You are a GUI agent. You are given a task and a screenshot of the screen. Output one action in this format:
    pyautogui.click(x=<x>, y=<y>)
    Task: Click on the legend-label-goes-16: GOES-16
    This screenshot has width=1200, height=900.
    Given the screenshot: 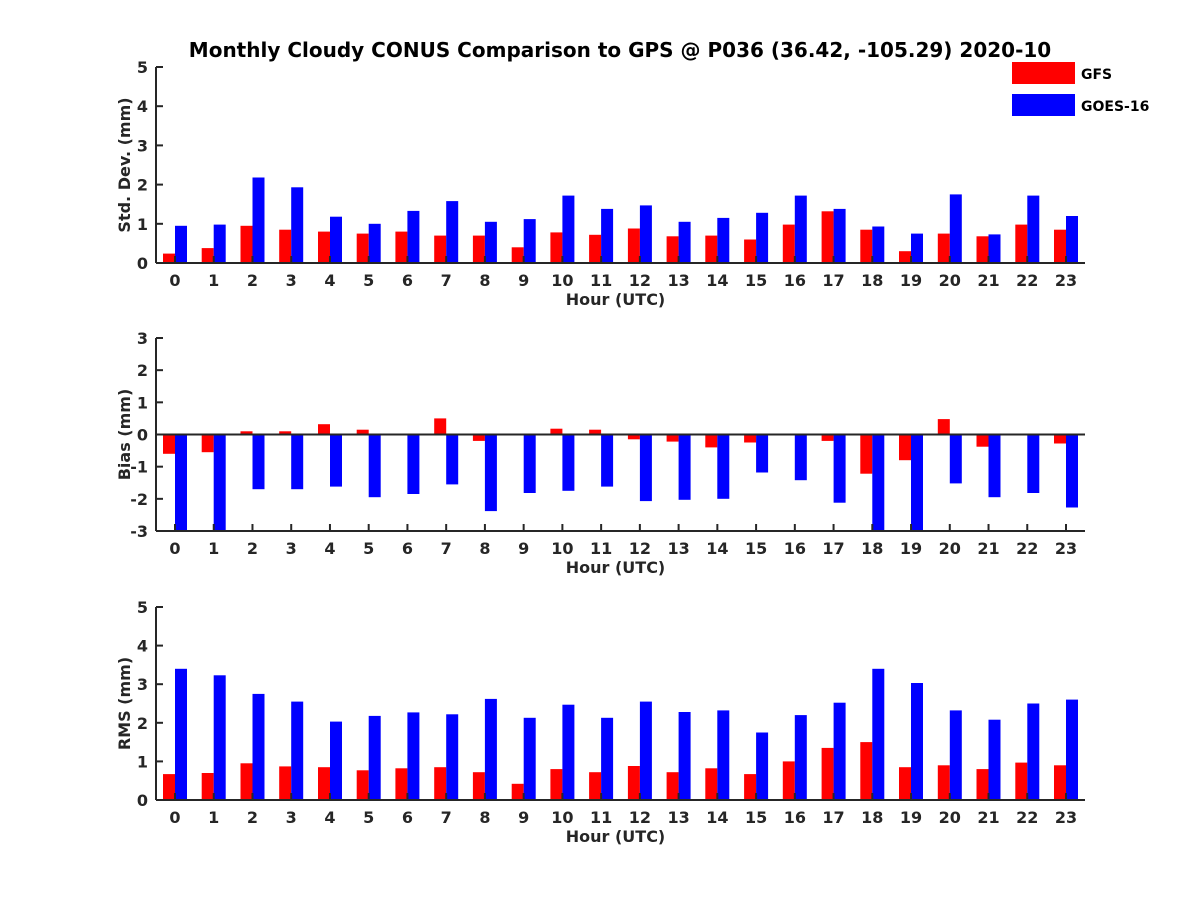 What is the action you would take?
    pyautogui.click(x=1115, y=107)
    